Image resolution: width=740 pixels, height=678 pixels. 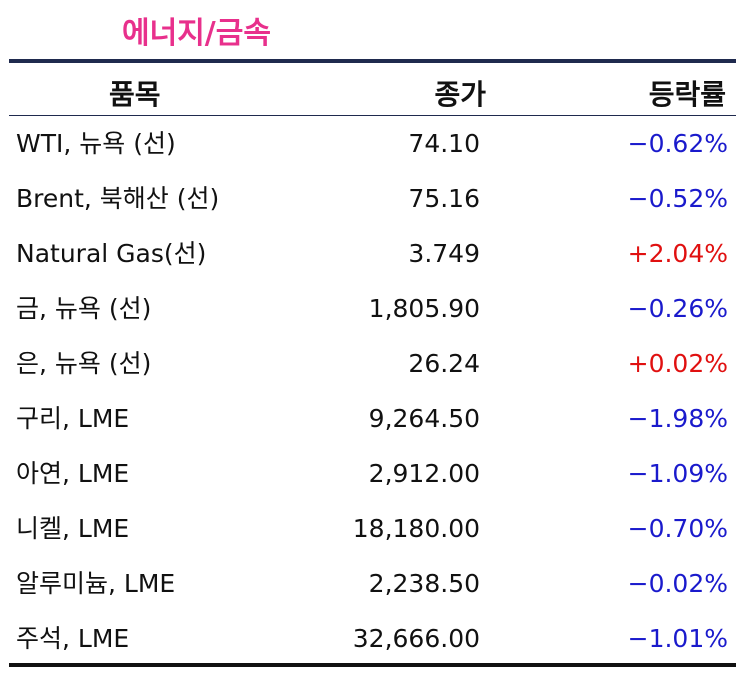 What do you see at coordinates (96, 143) in the screenshot?
I see `item-name: WTI, 뉴욕 (선)` at bounding box center [96, 143].